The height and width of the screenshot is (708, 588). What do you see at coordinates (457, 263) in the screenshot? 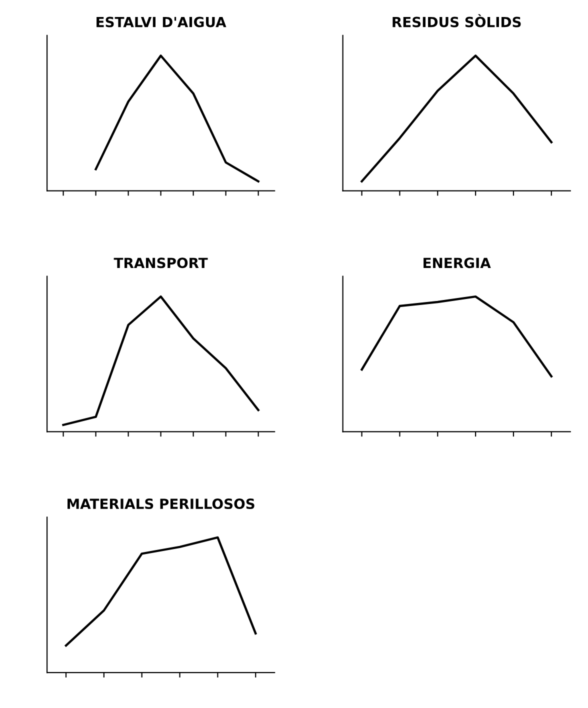
I see `chart-title: ENERGIA` at bounding box center [457, 263].